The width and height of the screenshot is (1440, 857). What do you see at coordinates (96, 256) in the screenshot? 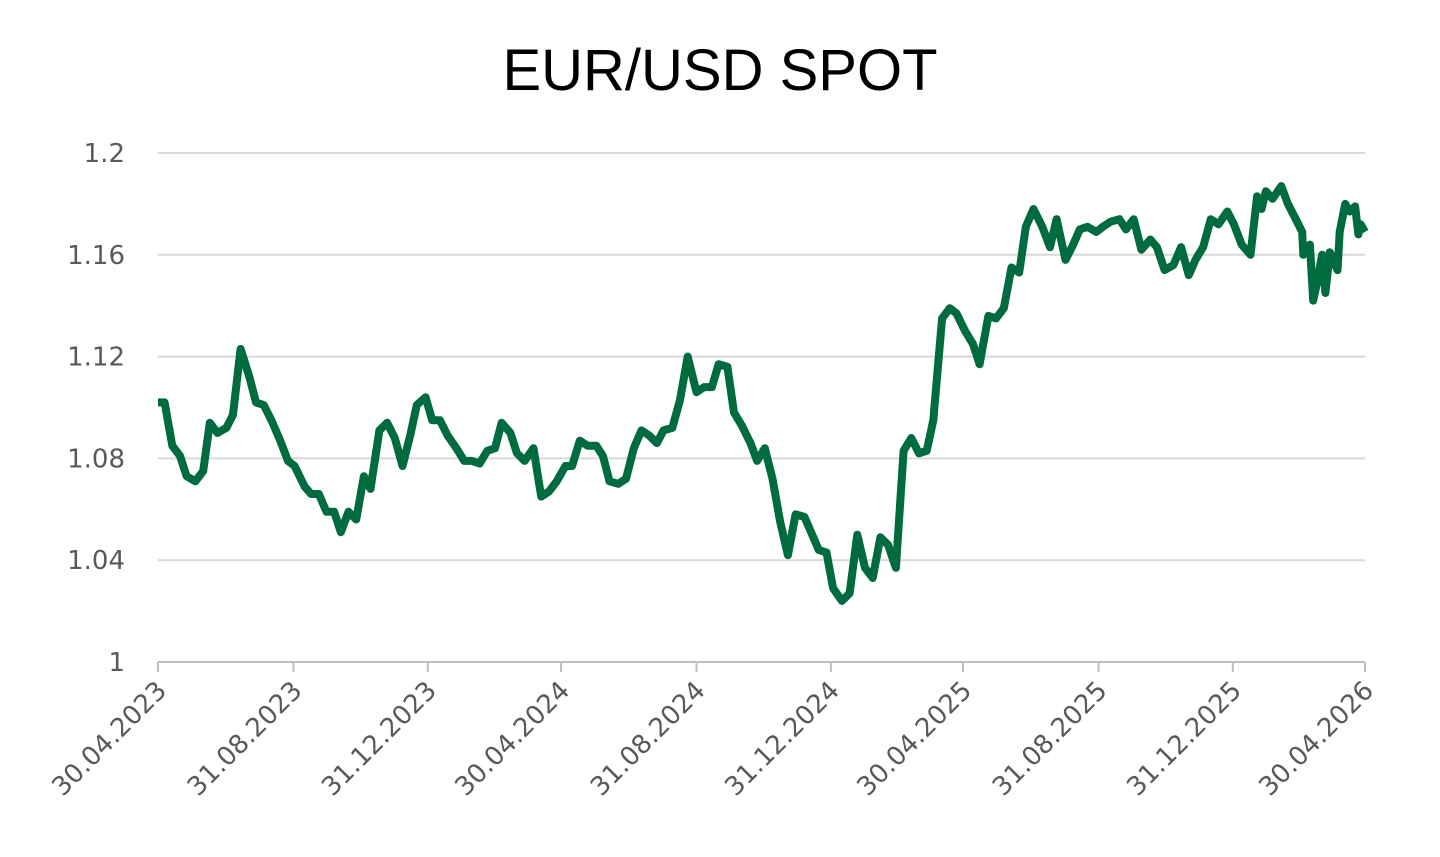
I see `y-tick-label: 1.16` at bounding box center [96, 256].